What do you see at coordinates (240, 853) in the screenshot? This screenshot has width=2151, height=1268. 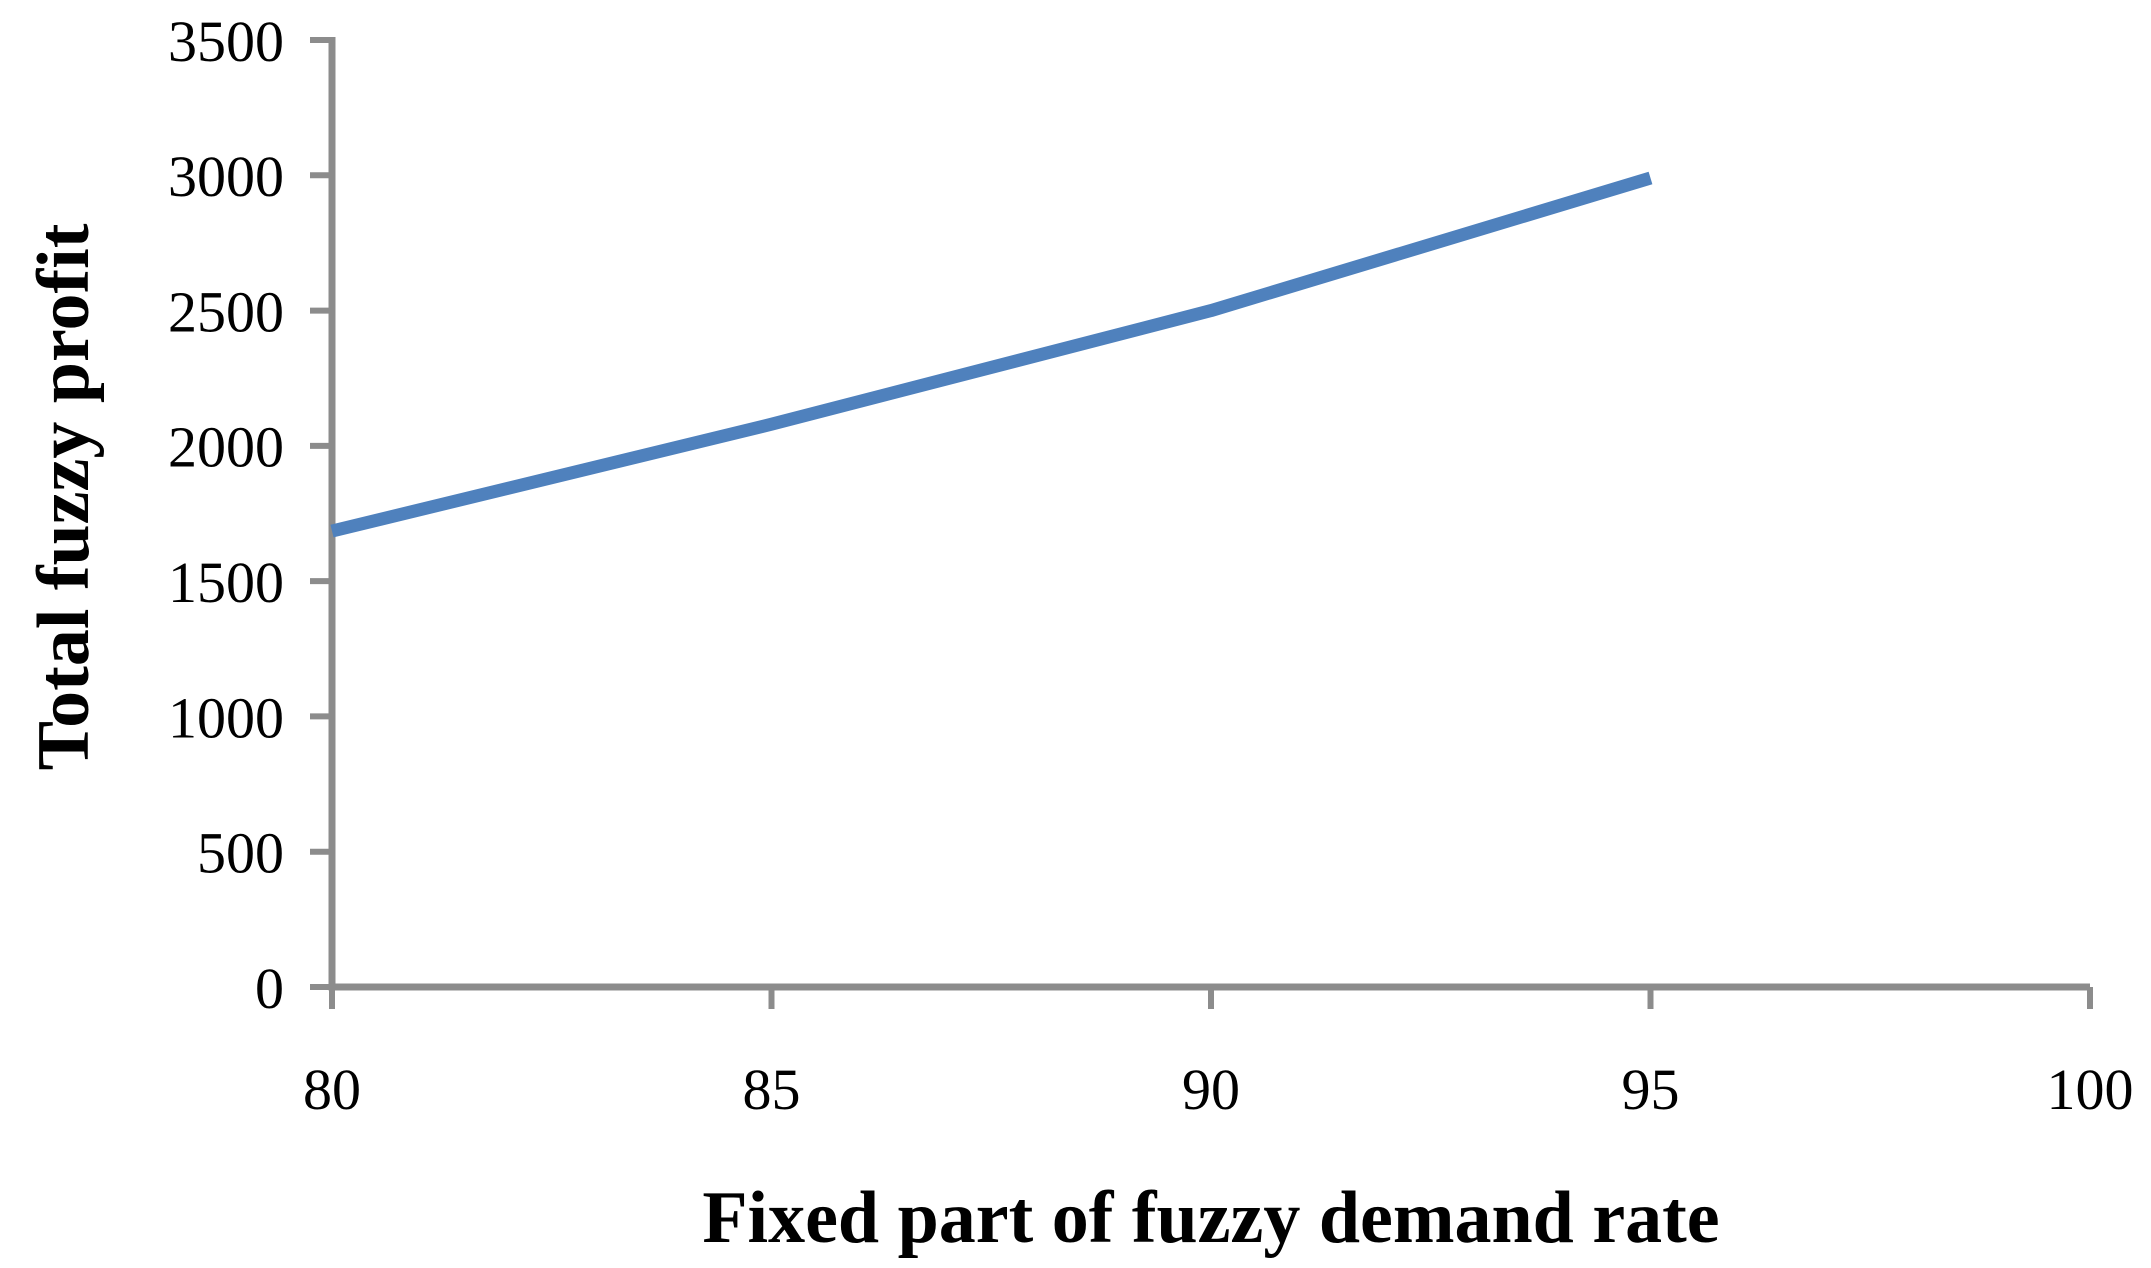 I see `y-tick-label: 500` at bounding box center [240, 853].